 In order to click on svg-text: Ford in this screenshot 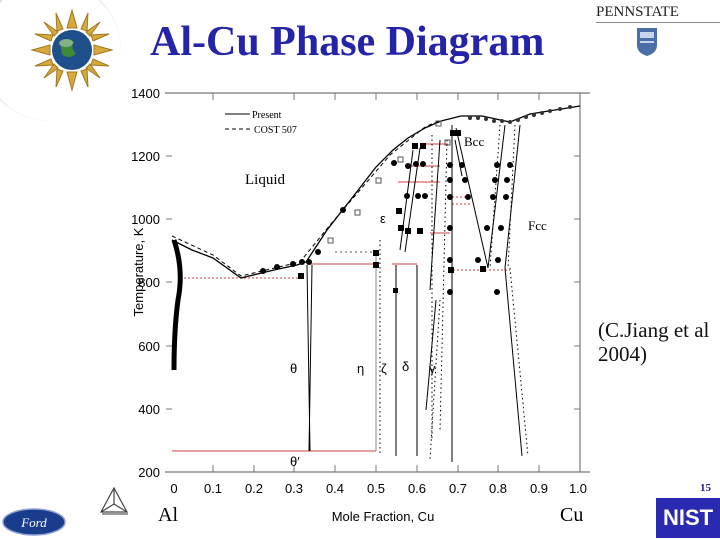, I will do `click(33, 522)`.